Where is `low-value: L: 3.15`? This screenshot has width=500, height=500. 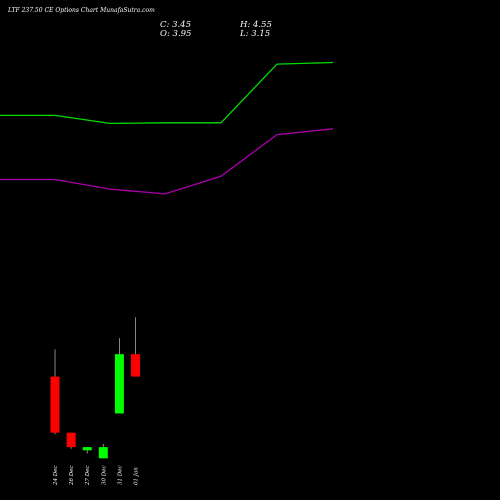
low-value: L: 3.15 is located at coordinates (255, 34).